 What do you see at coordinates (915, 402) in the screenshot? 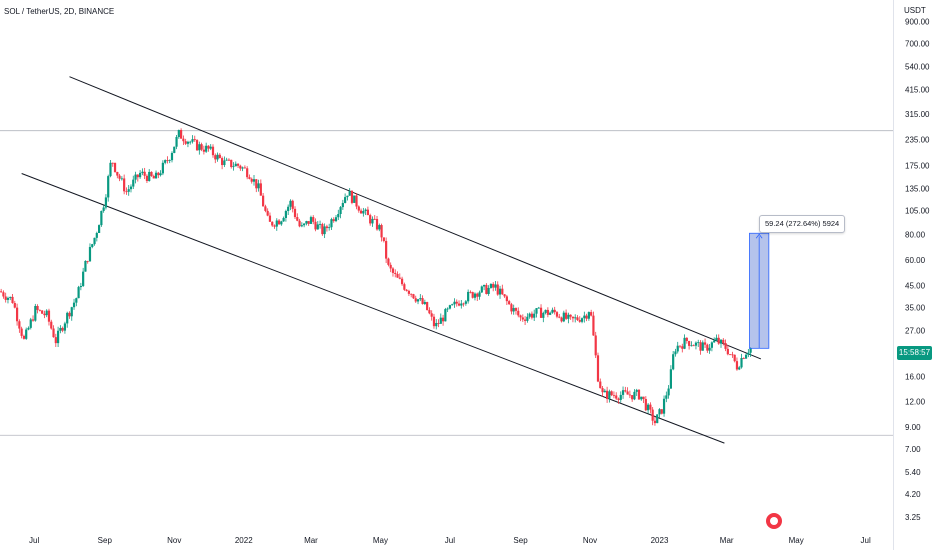
I see `price-axis-tick-label: 12.00` at bounding box center [915, 402].